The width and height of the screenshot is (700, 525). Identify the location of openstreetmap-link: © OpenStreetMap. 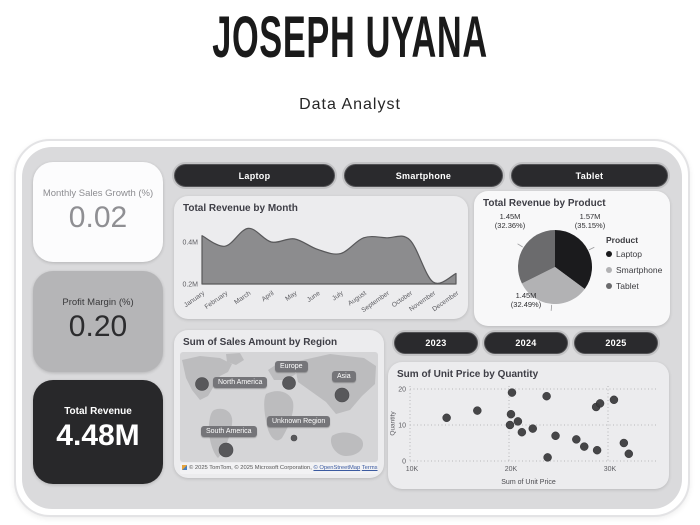
(337, 468).